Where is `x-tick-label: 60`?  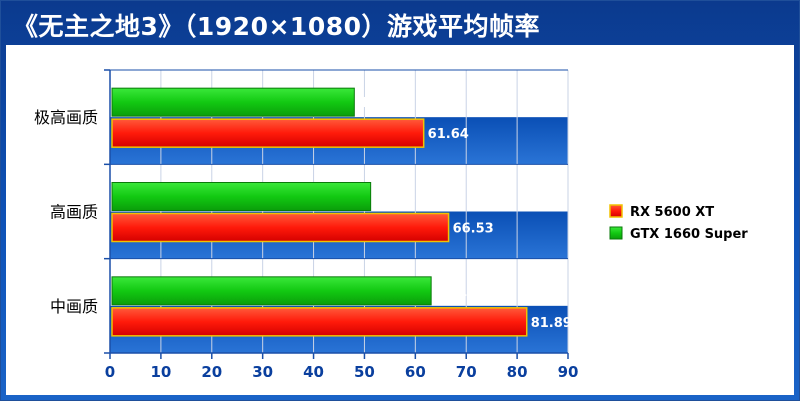
x-tick-label: 60 is located at coordinates (415, 372).